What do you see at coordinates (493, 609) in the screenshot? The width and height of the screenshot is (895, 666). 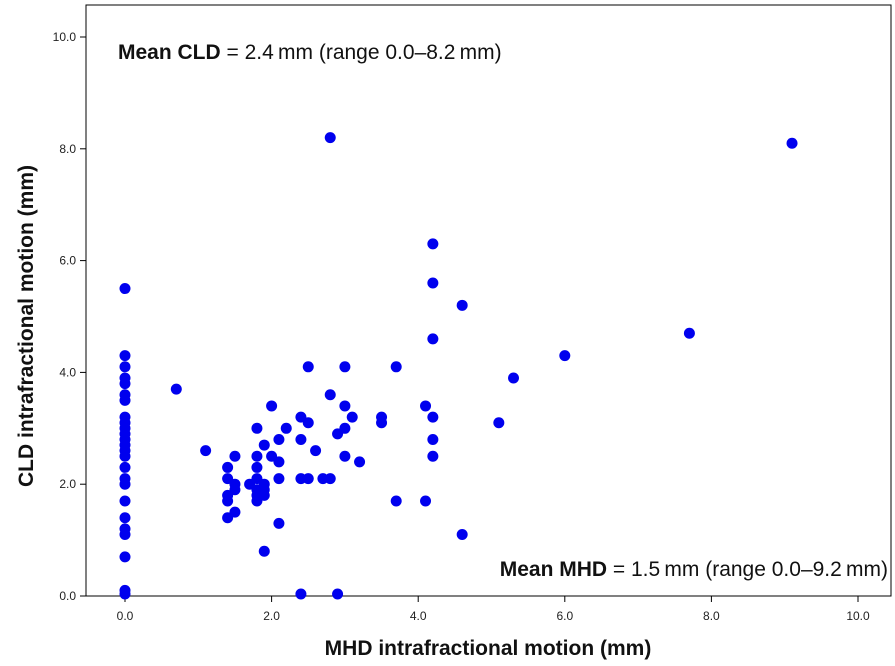 I see `x-axis: 0.0 2.0 4.0 6.0 8.0 10.0` at bounding box center [493, 609].